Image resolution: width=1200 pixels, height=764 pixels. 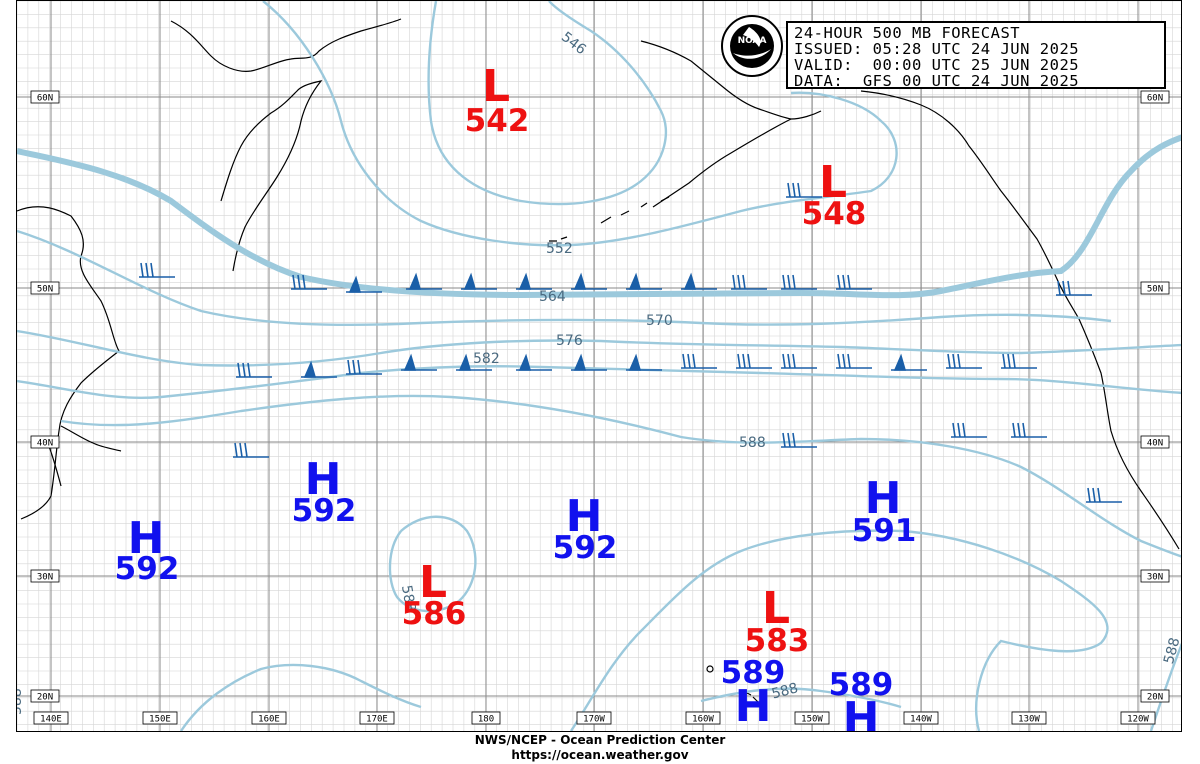 I want to click on high-589-east-letter: H, so click(x=861, y=712).